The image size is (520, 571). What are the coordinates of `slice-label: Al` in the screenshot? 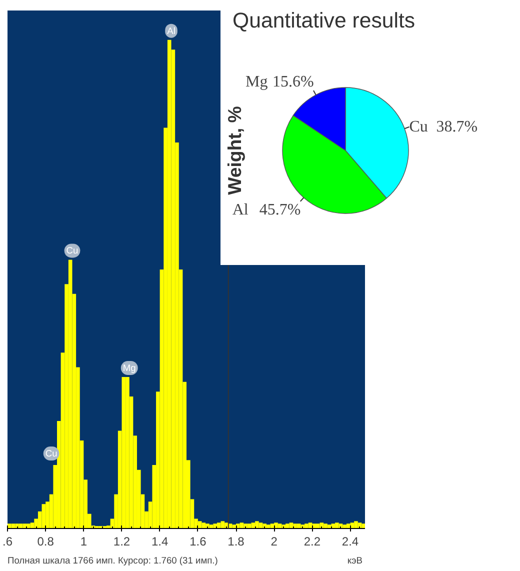 It's located at (240, 209).